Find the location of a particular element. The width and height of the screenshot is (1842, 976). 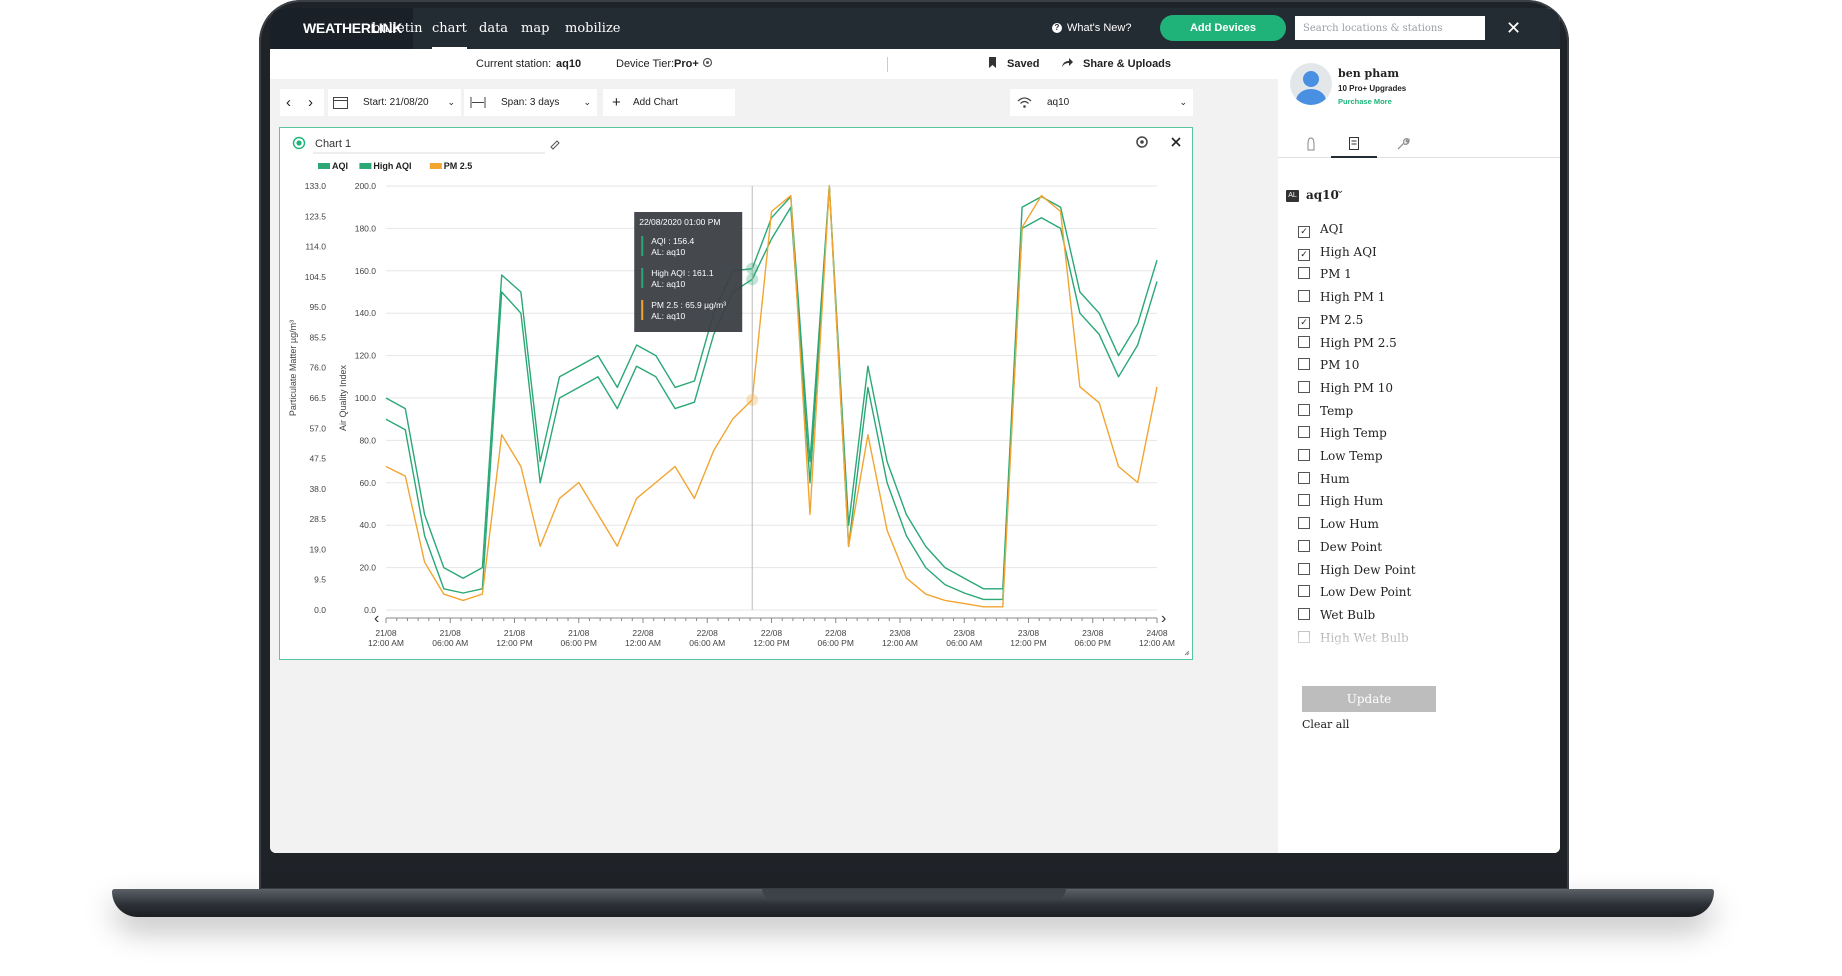

add-chart-button: + Add Chart is located at coordinates (669, 102).